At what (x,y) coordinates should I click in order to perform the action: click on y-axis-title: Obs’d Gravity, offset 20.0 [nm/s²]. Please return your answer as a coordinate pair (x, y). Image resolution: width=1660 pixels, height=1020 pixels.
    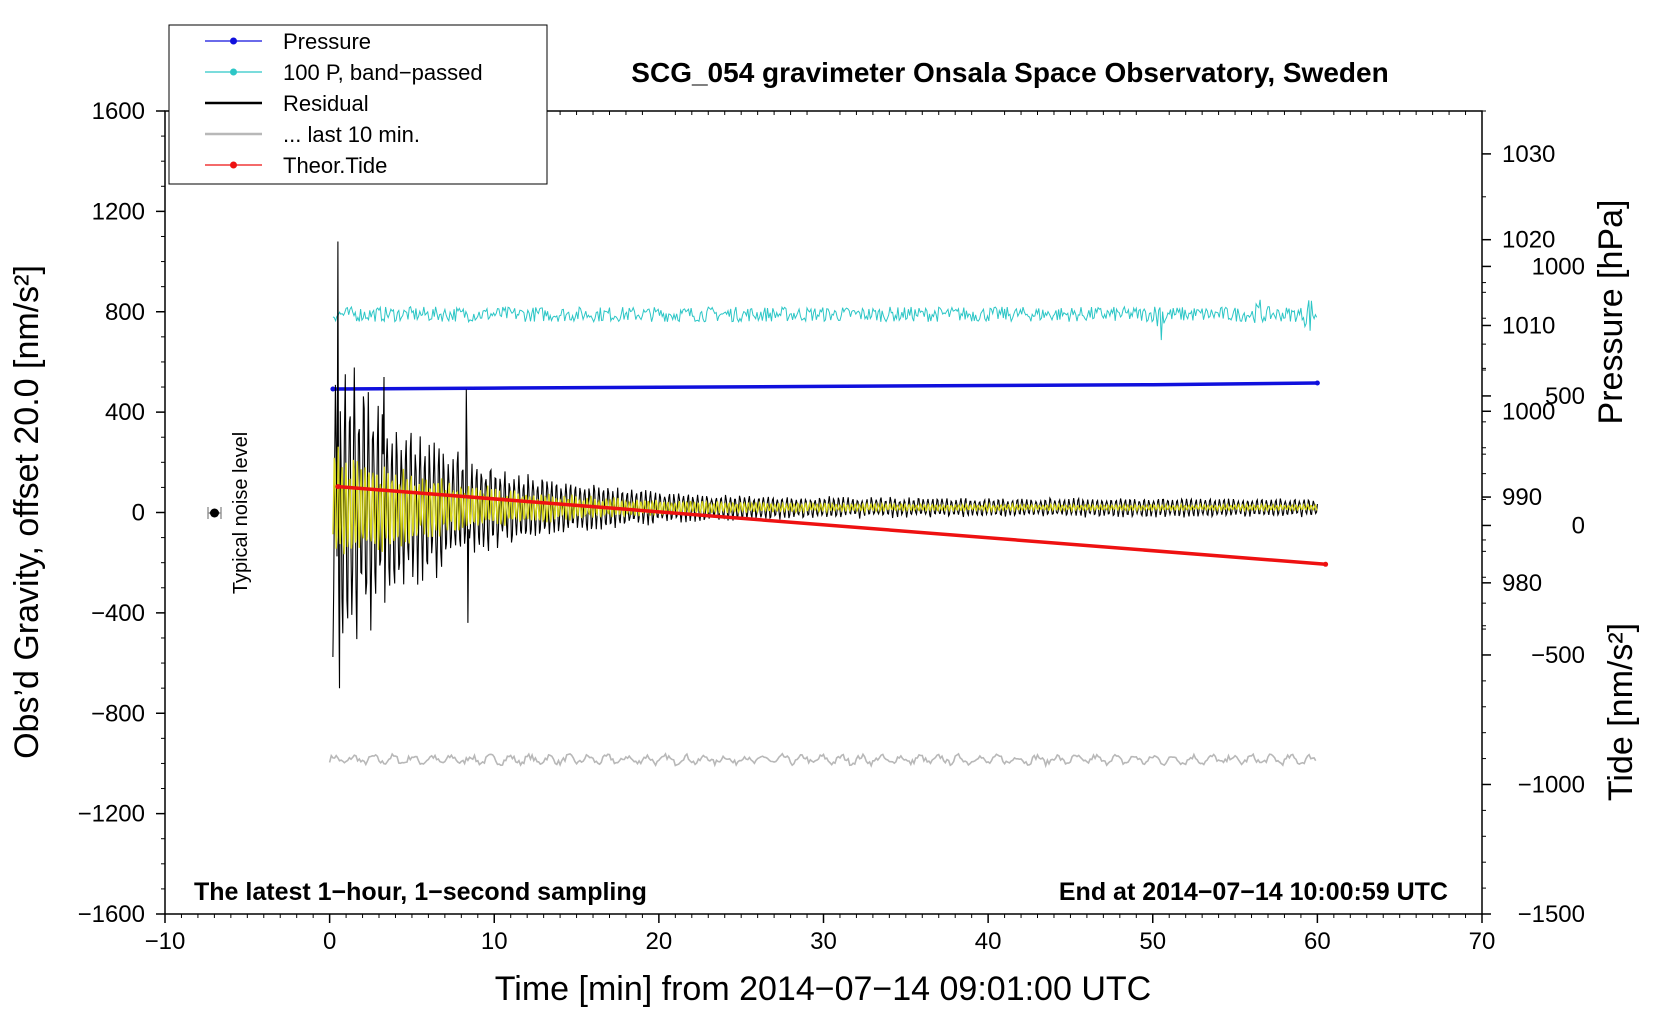
    Looking at the image, I should click on (27, 512).